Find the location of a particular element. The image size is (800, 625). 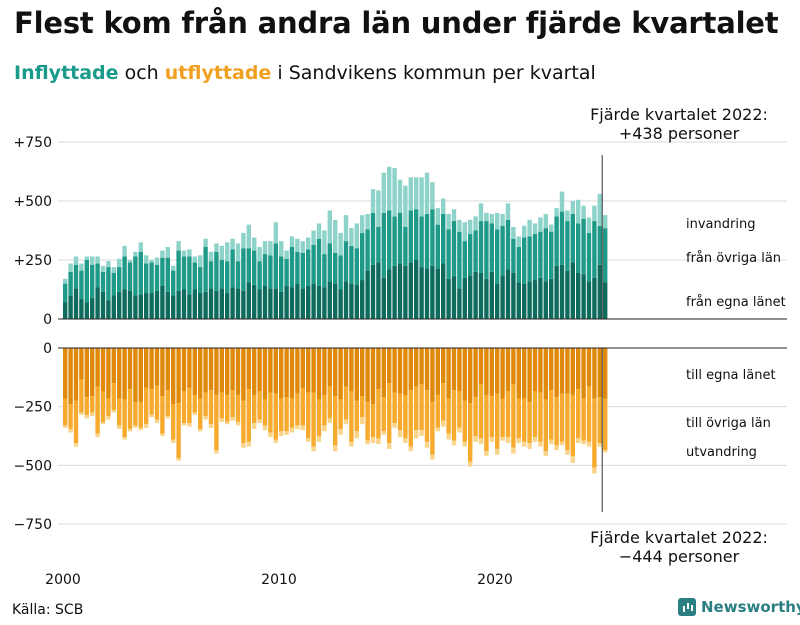

y-tick-label: +500 is located at coordinates (33, 202).